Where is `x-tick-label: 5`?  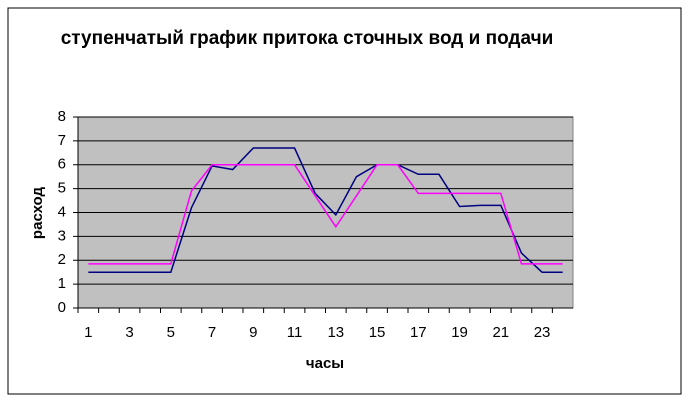 x-tick-label: 5 is located at coordinates (171, 332).